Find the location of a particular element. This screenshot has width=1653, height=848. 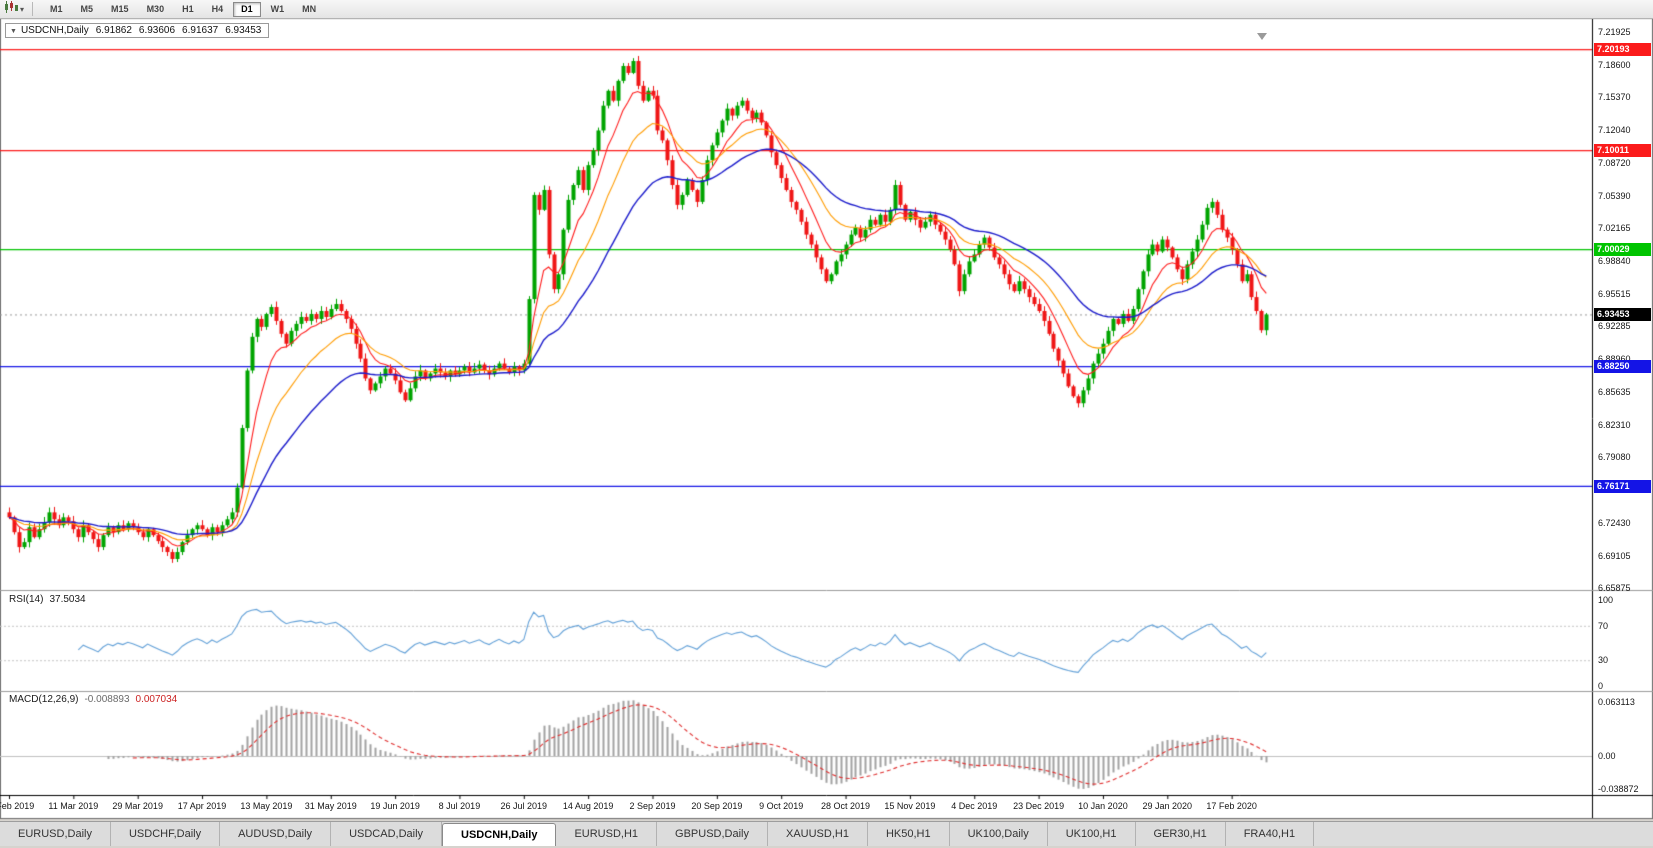

timeframe-buttons-group: M1 M5 M15 M30 H1 H4 D1 W1 MN is located at coordinates (183, 9).